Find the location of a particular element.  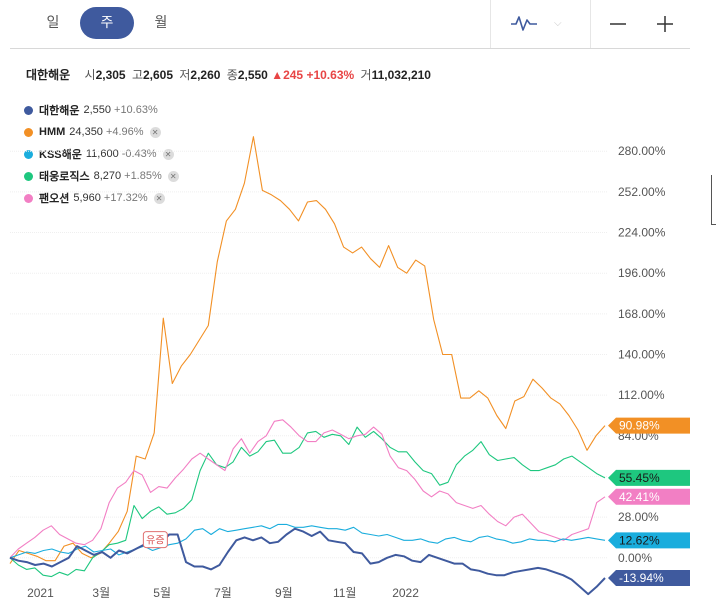

legend-price: 8,270 is located at coordinates (107, 176).